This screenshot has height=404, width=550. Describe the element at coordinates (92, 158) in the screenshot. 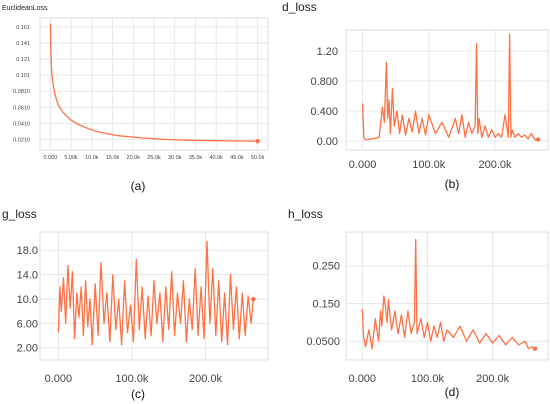

I see `x-tick-label: 10.0k` at that location.